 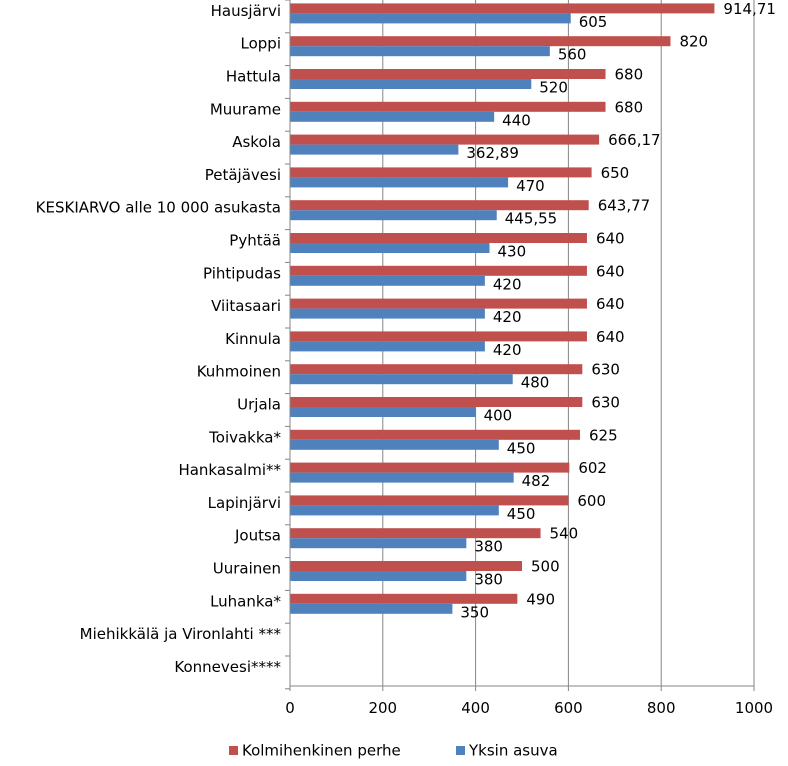 What do you see at coordinates (564, 534) in the screenshot?
I see `data-label-kolmihenkinen-perhe: 540` at bounding box center [564, 534].